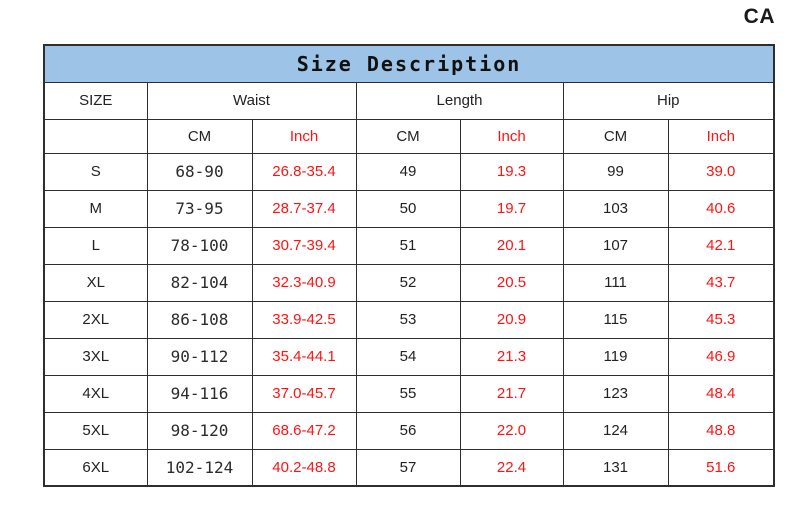 This screenshot has width=802, height=514. Describe the element at coordinates (304, 136) in the screenshot. I see `unit-header-waist-inch: Inch` at that location.